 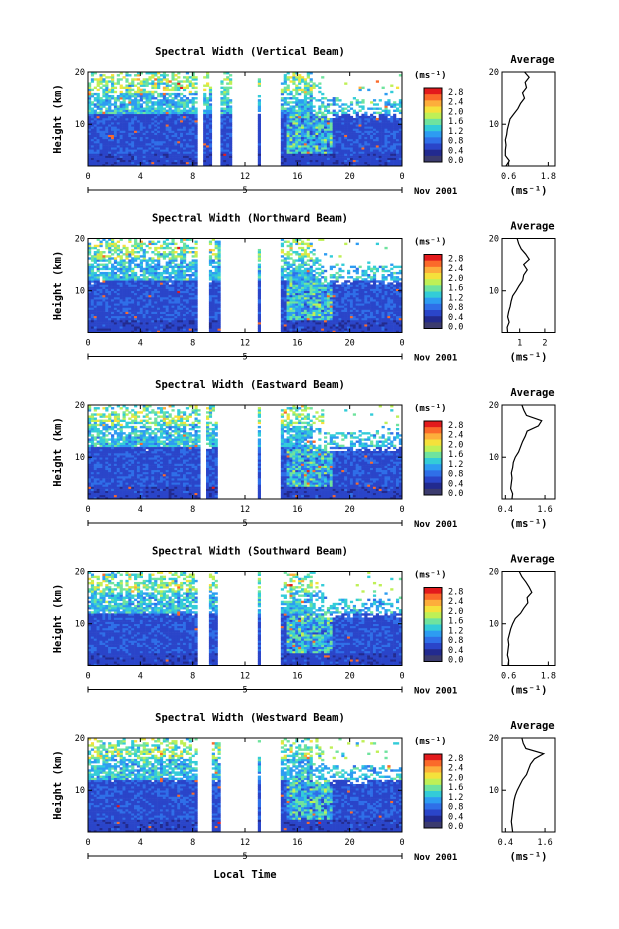 I want to click on colorbar-tick-label: 2.0, so click(x=455, y=112).